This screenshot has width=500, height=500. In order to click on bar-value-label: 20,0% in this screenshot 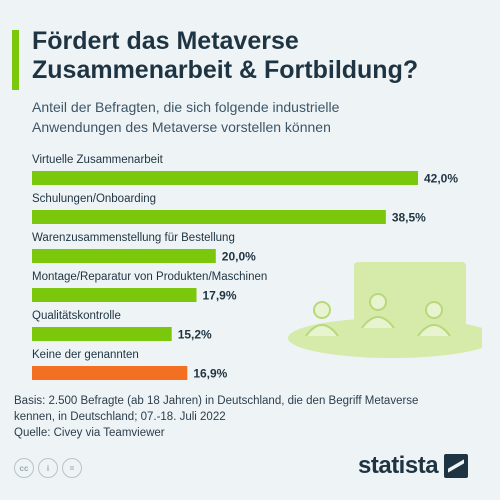, I will do `click(239, 257)`.